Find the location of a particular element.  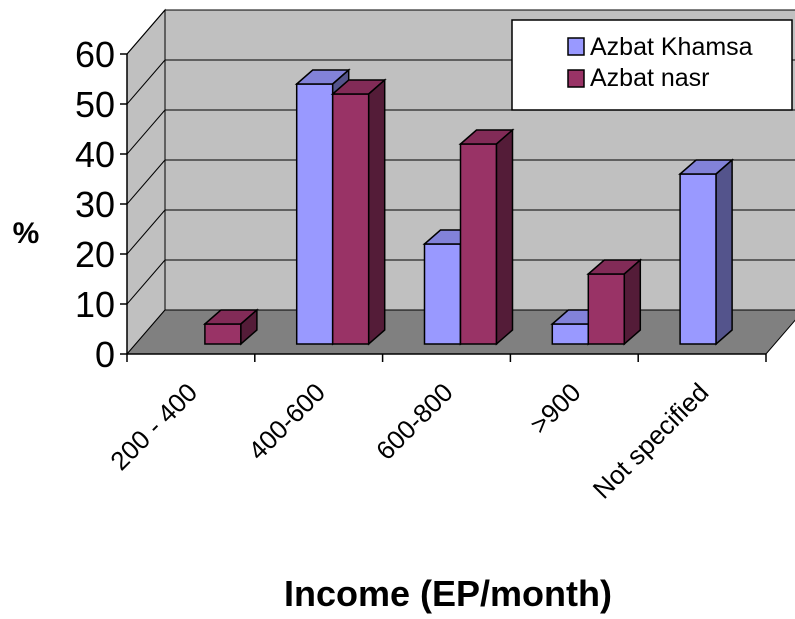

bar-azbat-khamsa-not-specified is located at coordinates (706, 252).